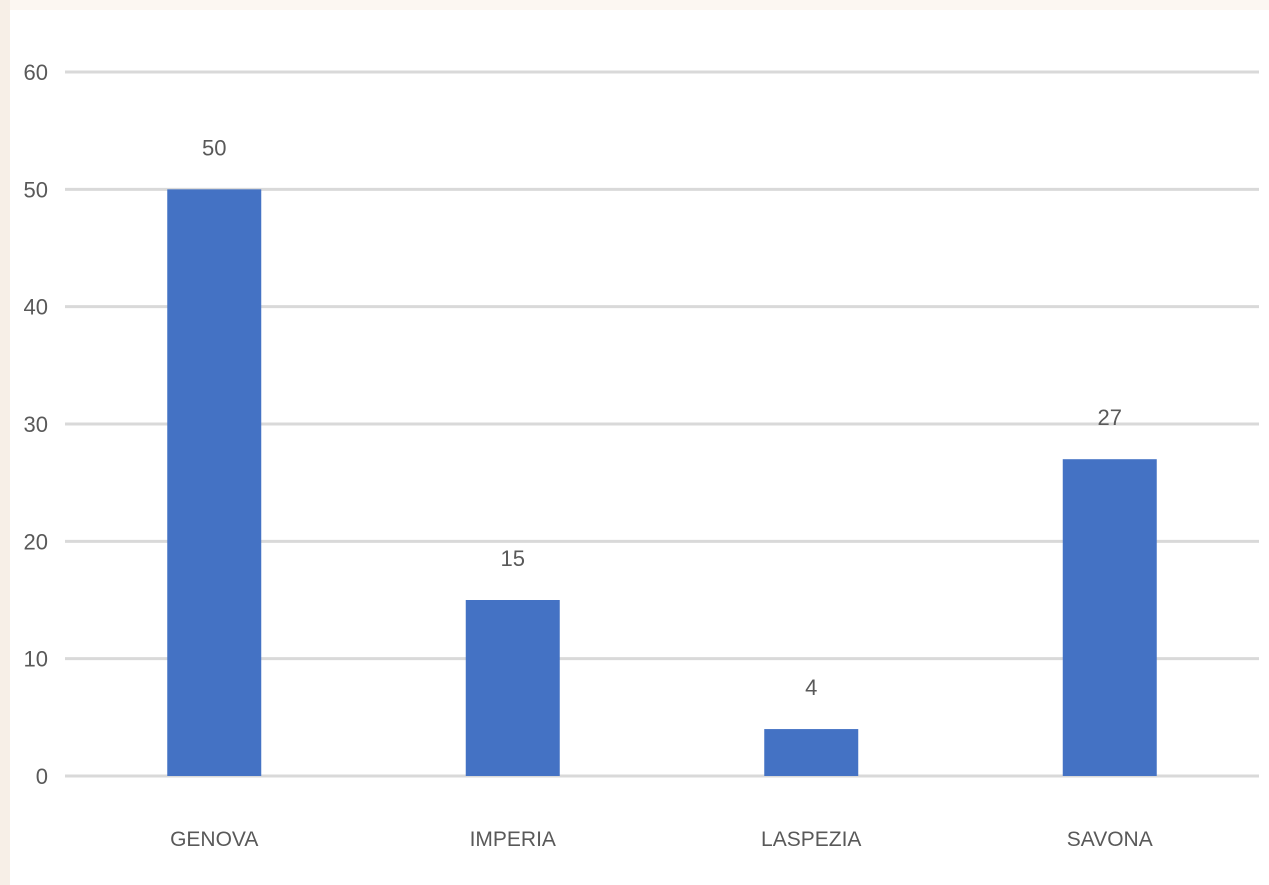 The width and height of the screenshot is (1269, 885). I want to click on bar-savona, so click(1109, 617).